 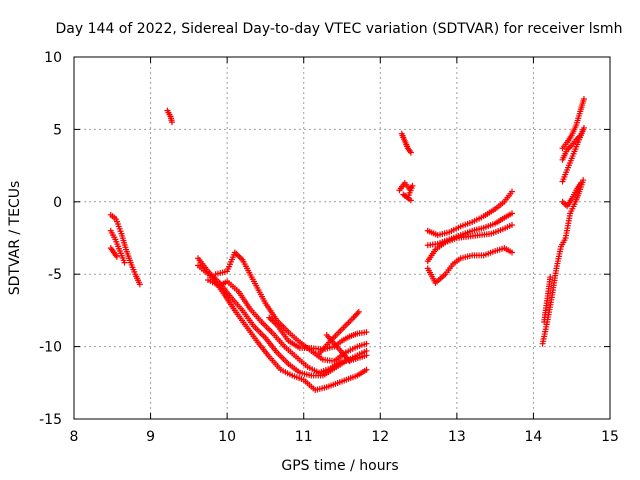 What do you see at coordinates (227, 437) in the screenshot?
I see `x-tick-label: 10` at bounding box center [227, 437].